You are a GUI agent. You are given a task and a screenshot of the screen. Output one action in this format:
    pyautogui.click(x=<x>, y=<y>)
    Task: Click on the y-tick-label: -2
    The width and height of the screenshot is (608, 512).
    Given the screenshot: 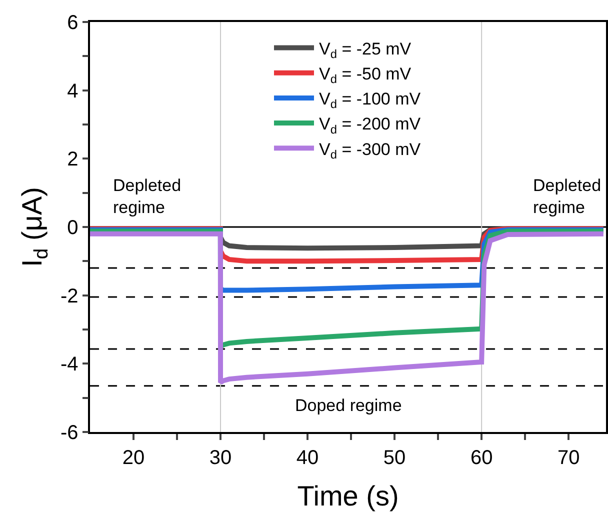 What is the action you would take?
    pyautogui.click(x=69, y=296)
    